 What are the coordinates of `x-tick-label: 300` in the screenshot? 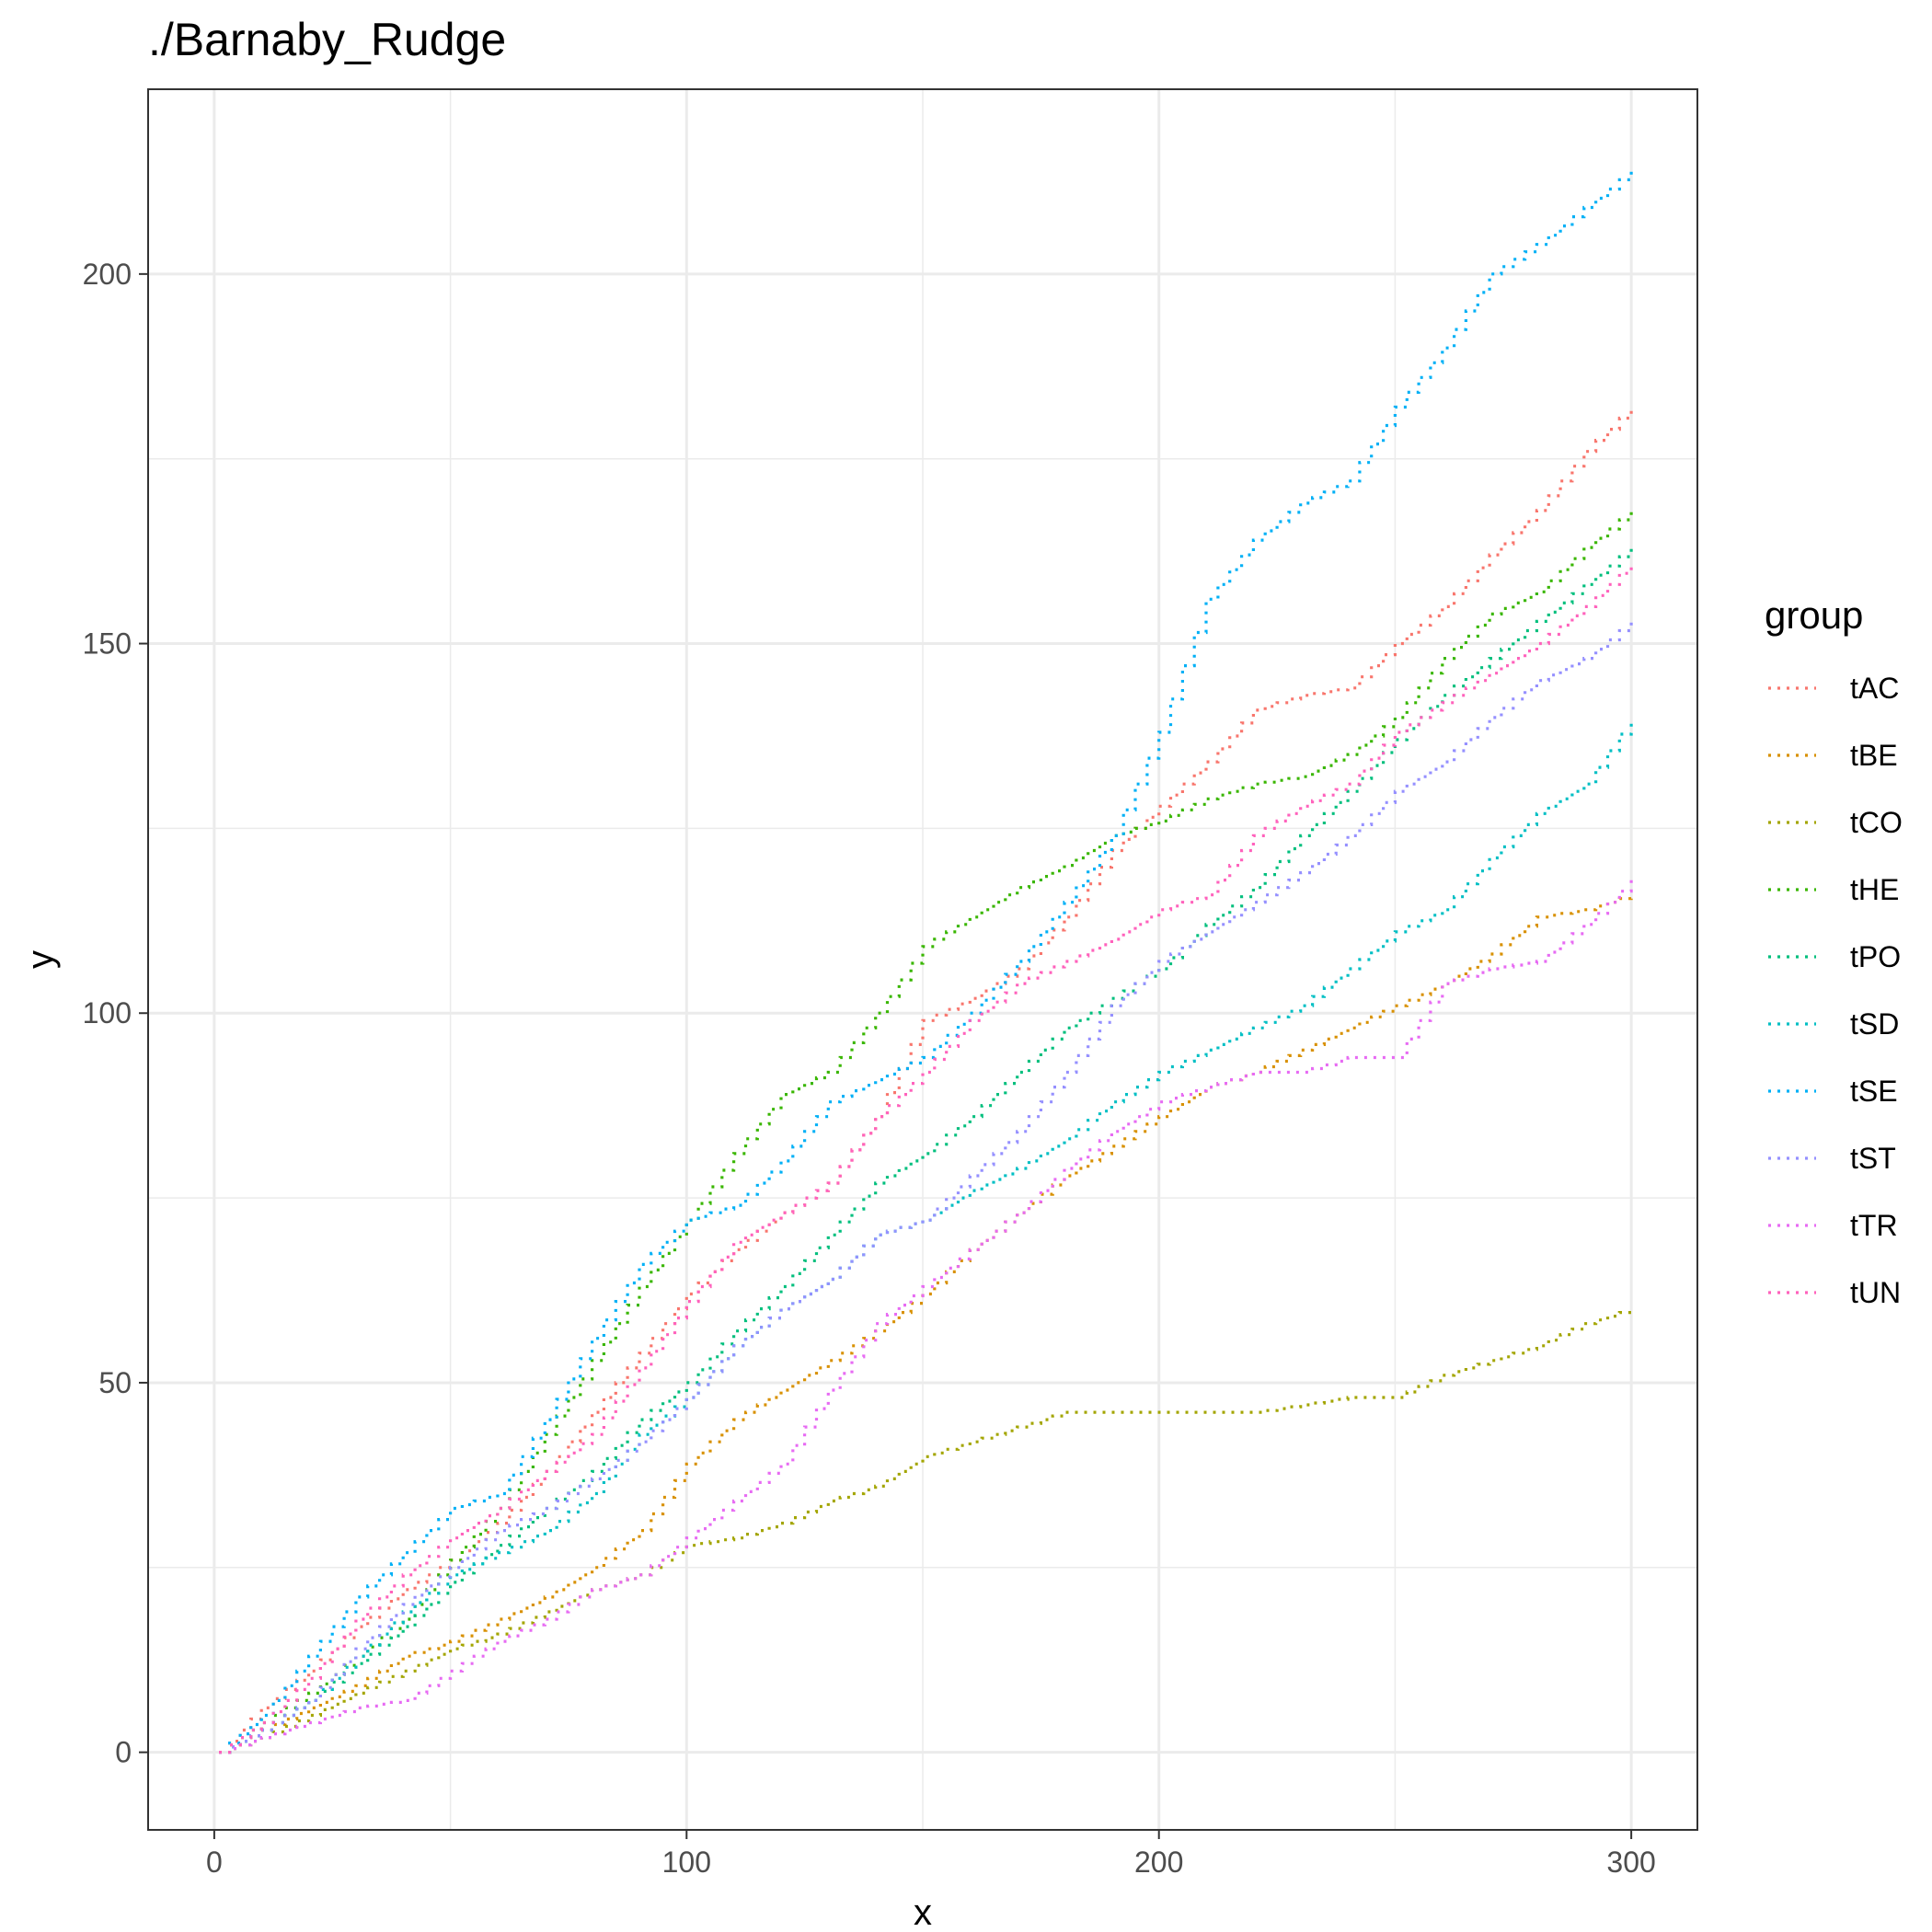 It's located at (1630, 1862).